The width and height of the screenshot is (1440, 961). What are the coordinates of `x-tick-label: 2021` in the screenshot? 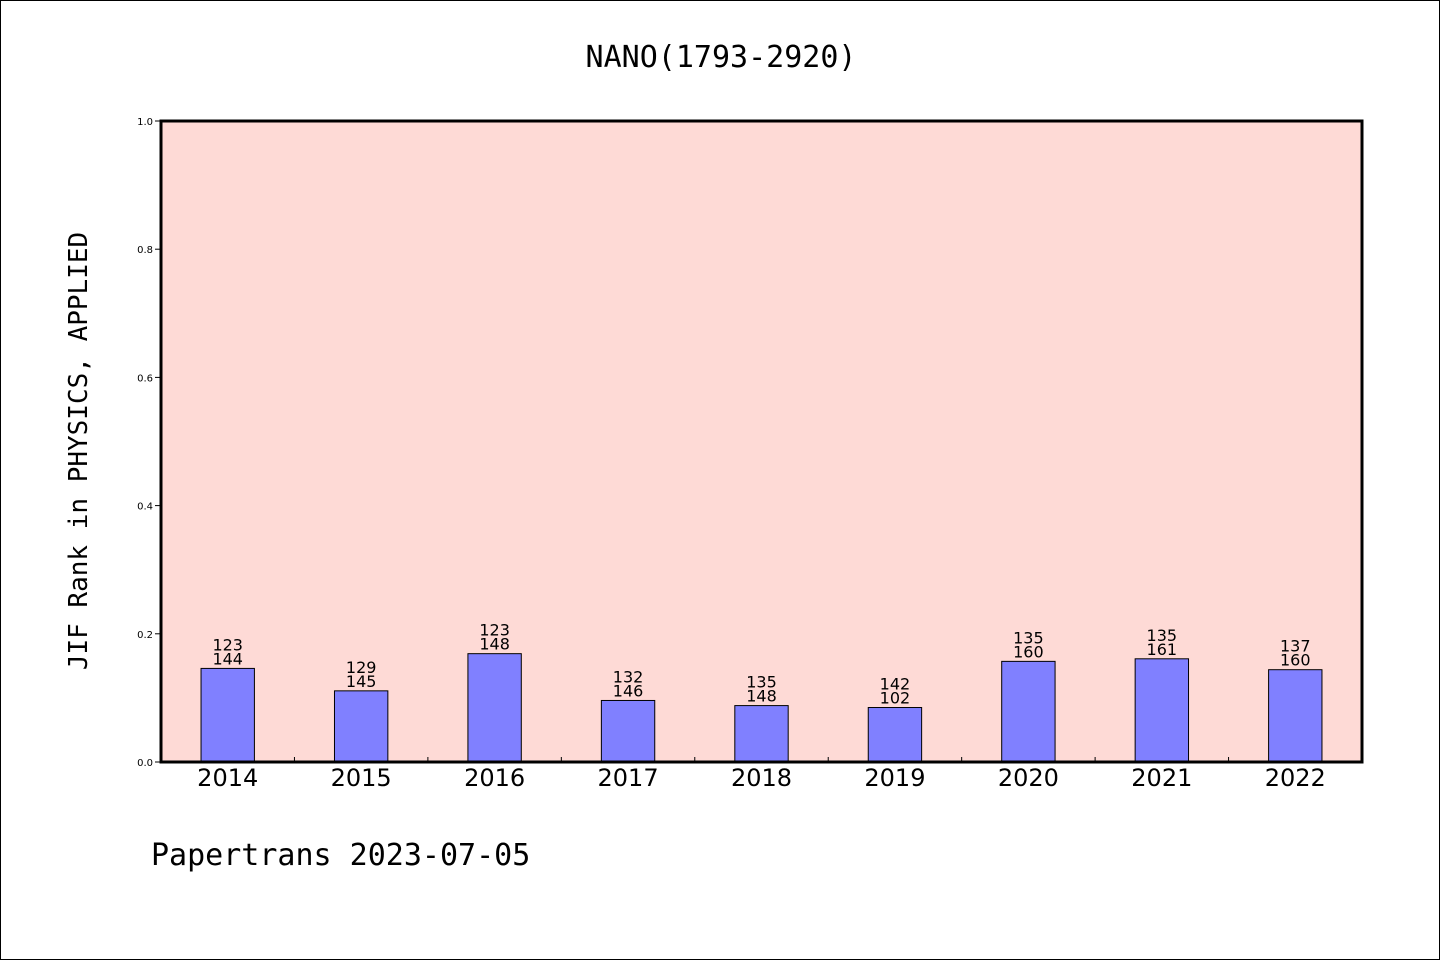 It's located at (1161, 778).